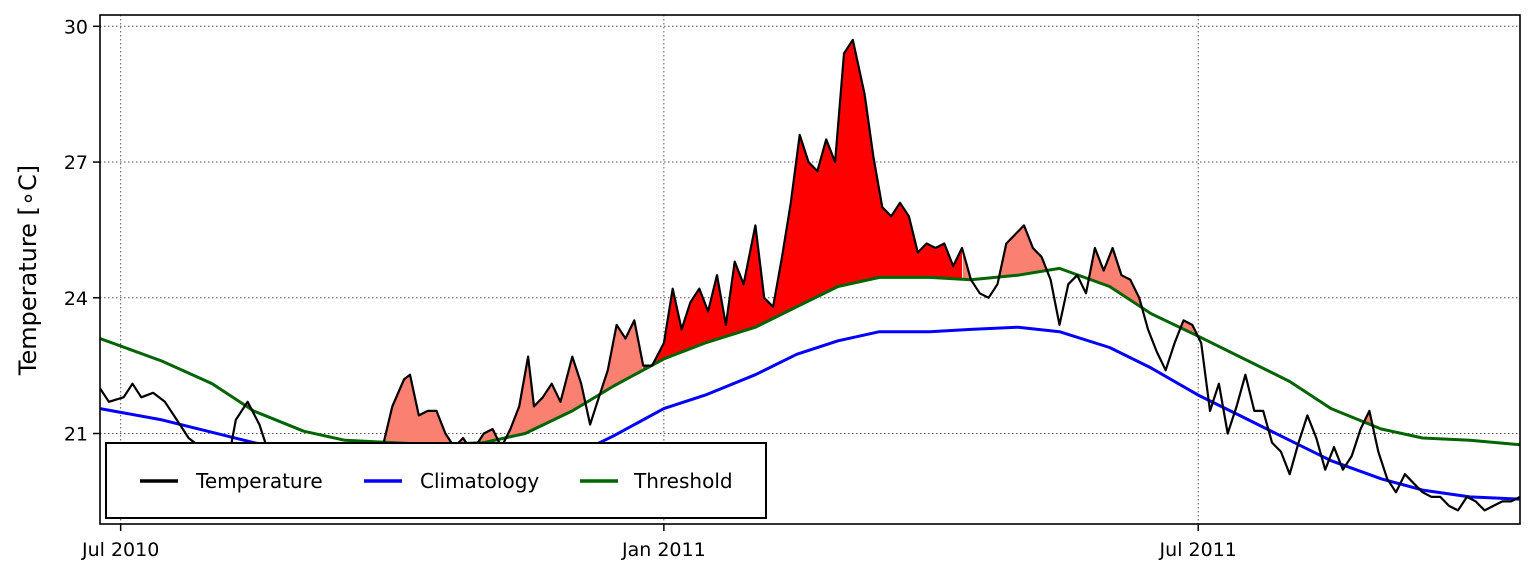 The height and width of the screenshot is (576, 1536). I want to click on y-axis: 21 24 27 30, so click(82, 231).